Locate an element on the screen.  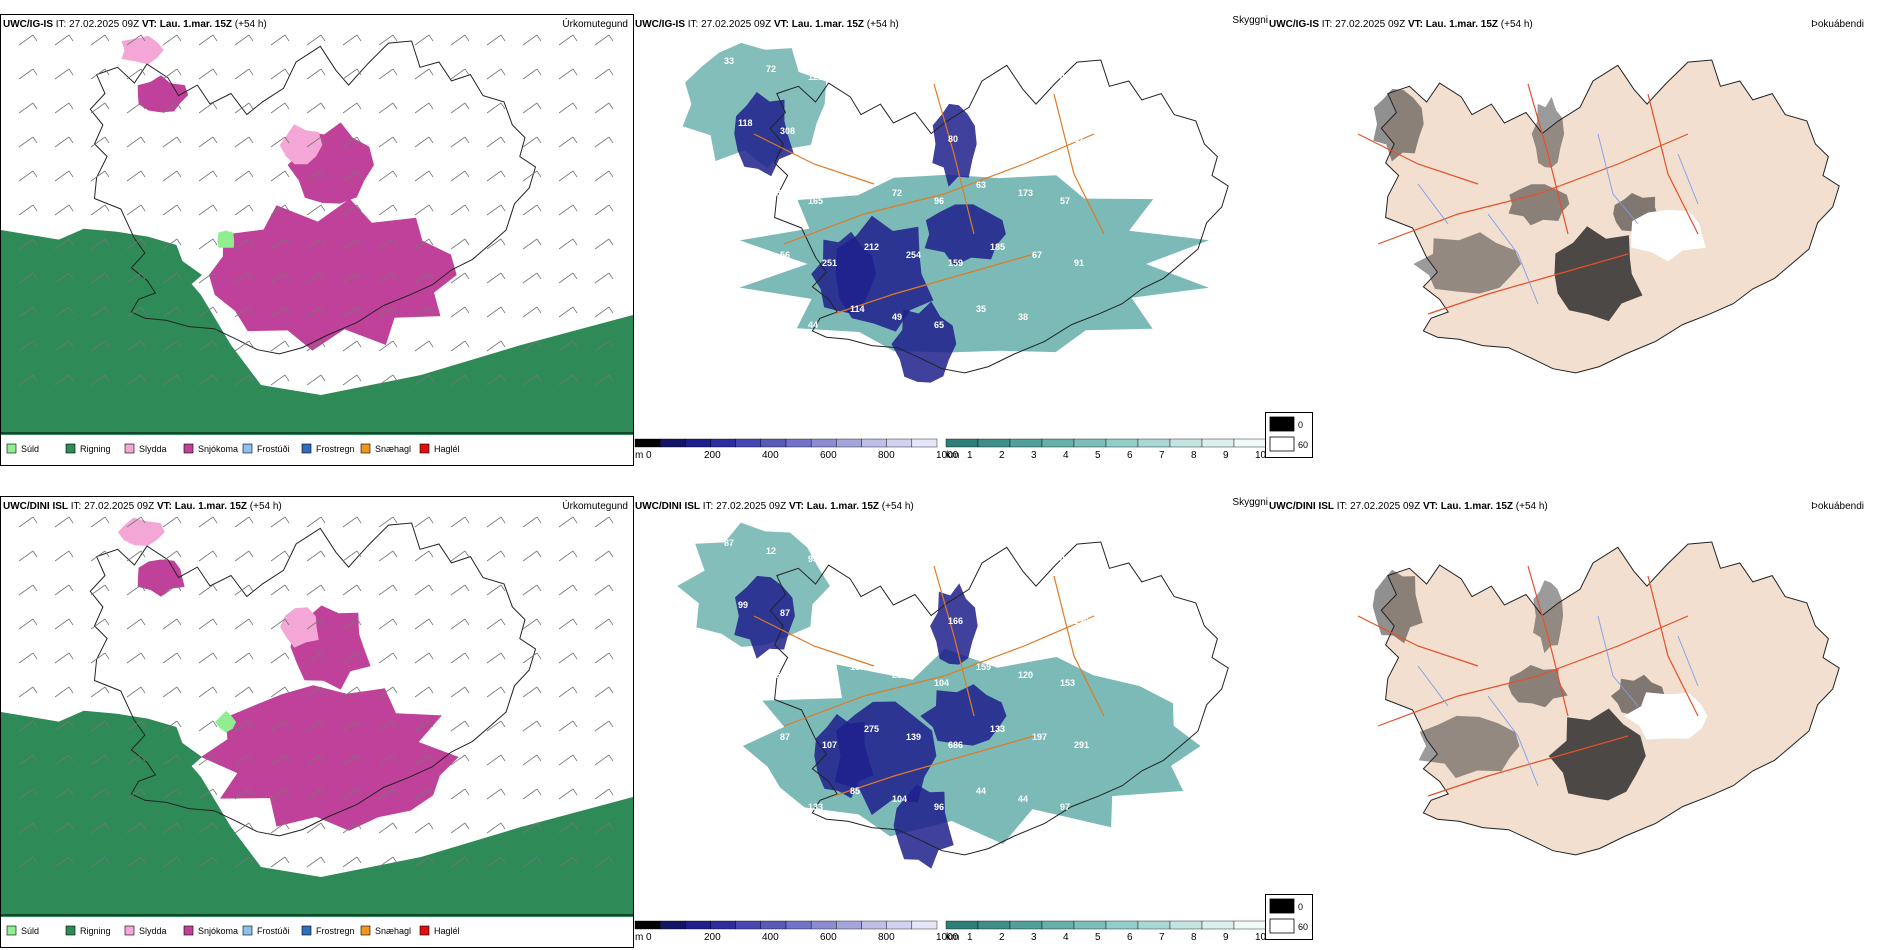
panel-title-fog: Þokuábendi is located at coordinates (1837, 506).